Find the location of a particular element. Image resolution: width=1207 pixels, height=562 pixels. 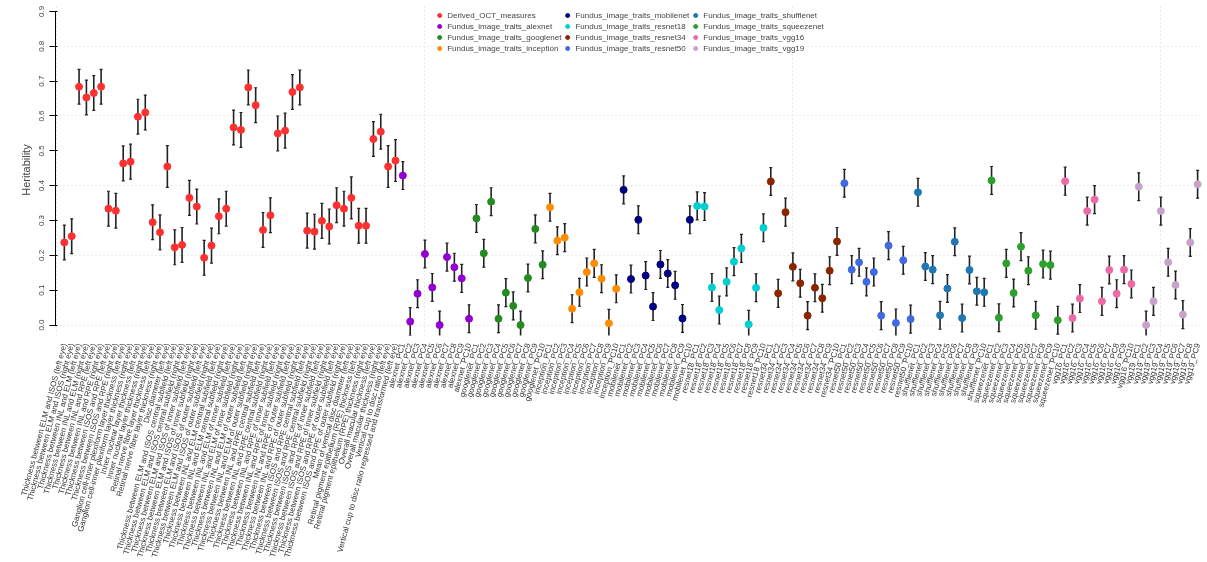

y-tick-label: 0.7 is located at coordinates (42, 81).